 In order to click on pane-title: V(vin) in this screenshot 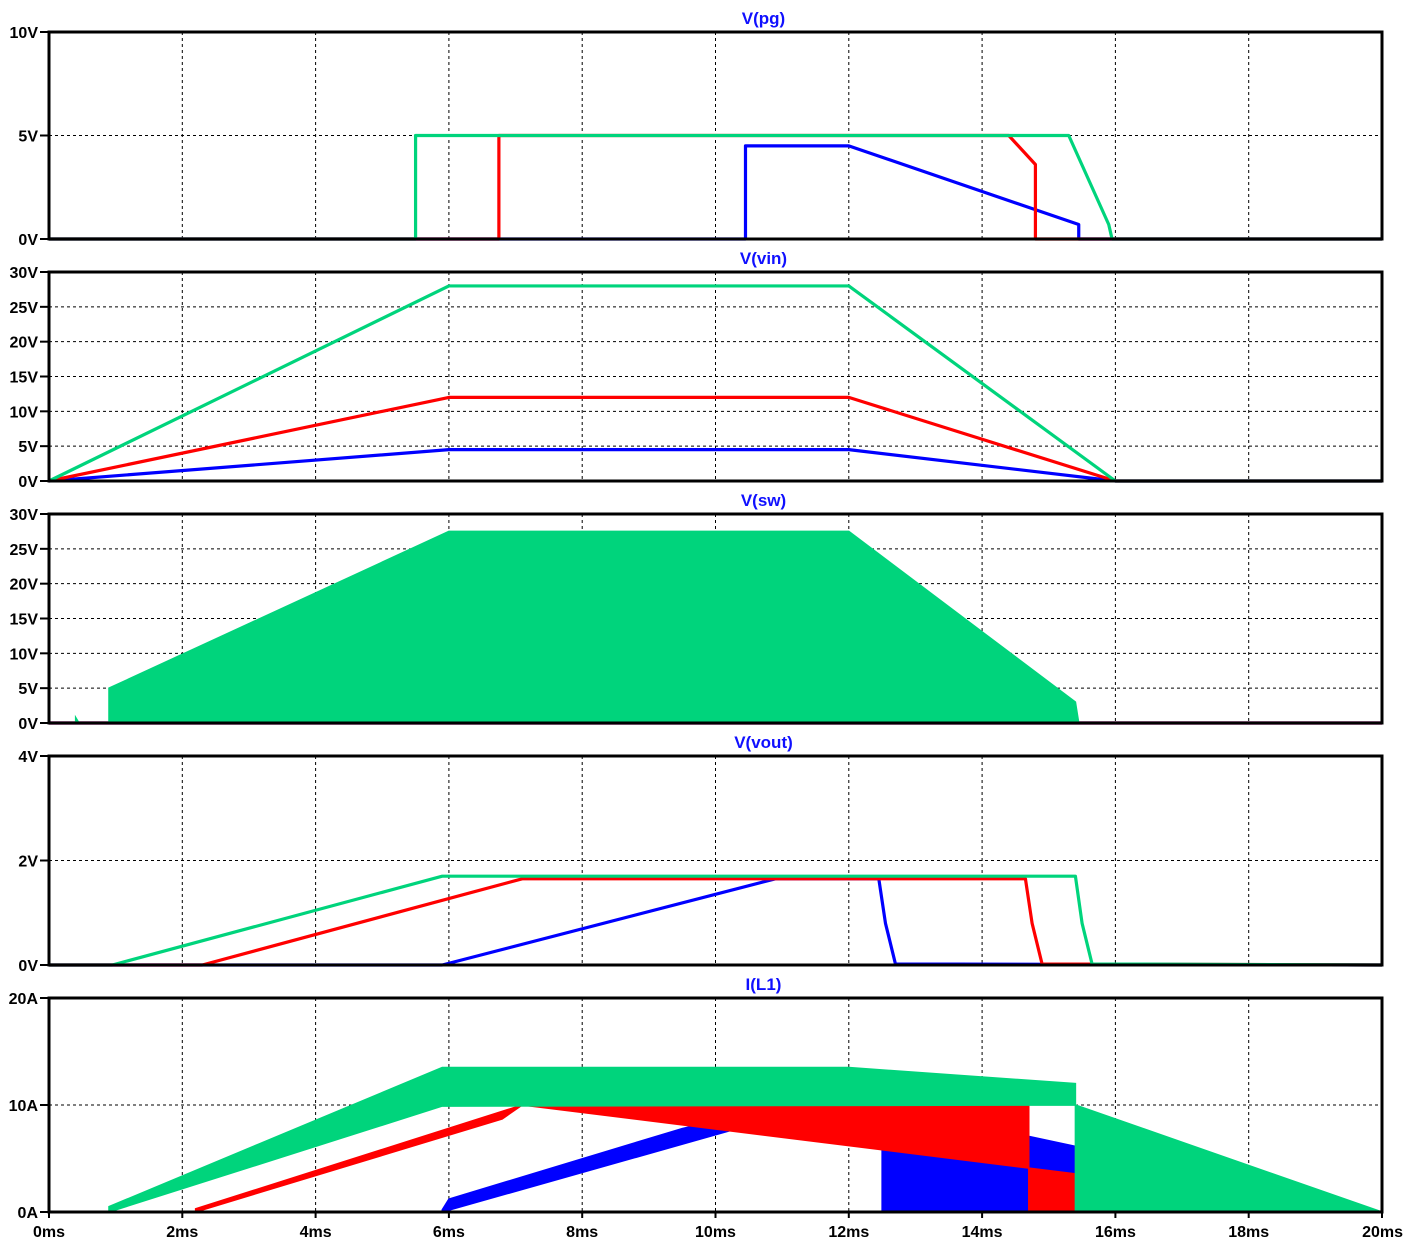, I will do `click(763, 258)`.